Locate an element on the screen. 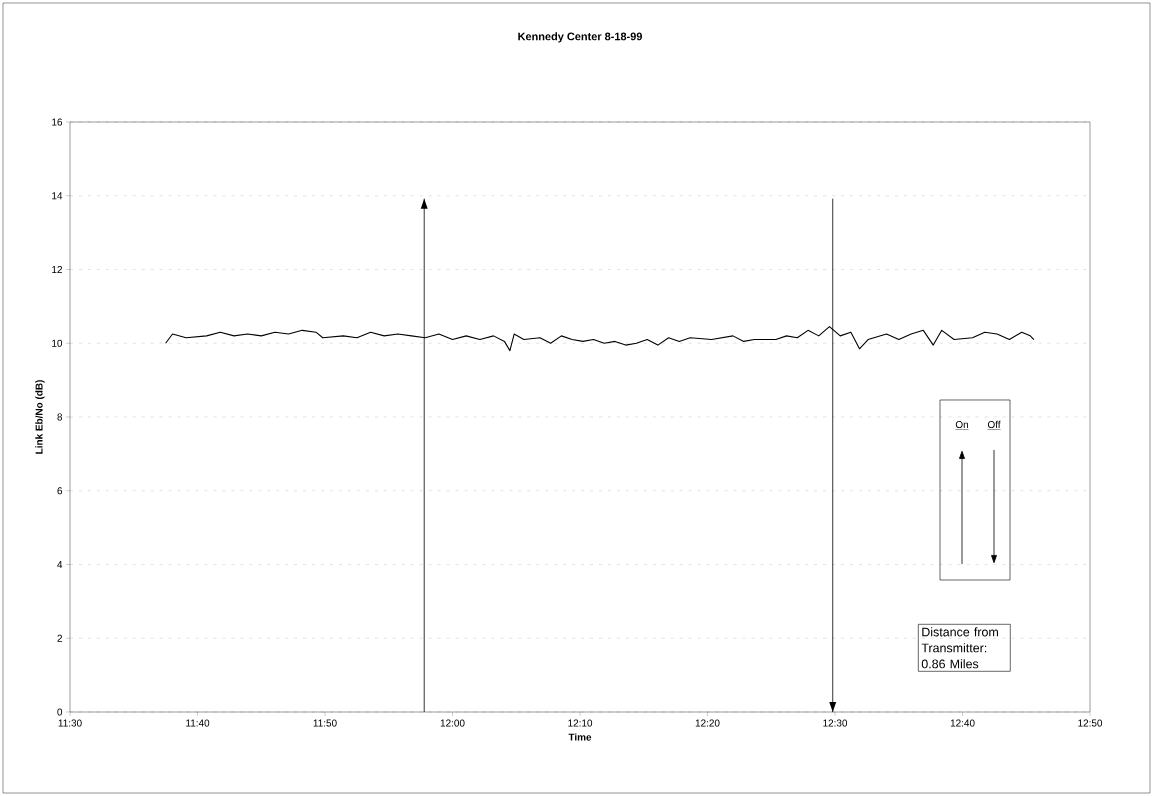 This screenshot has width=1153, height=796. y-tick-label: 0 is located at coordinates (60, 712).